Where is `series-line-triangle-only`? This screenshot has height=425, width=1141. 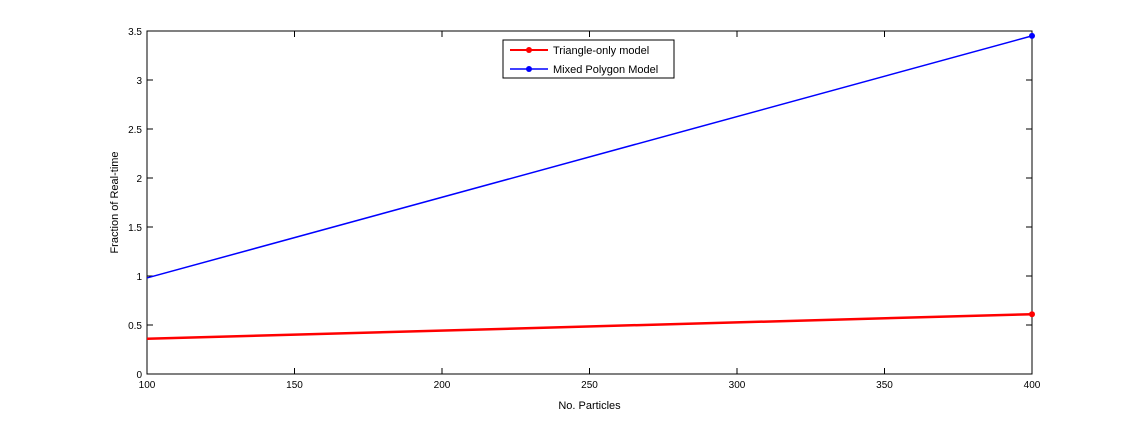 series-line-triangle-only is located at coordinates (589, 326).